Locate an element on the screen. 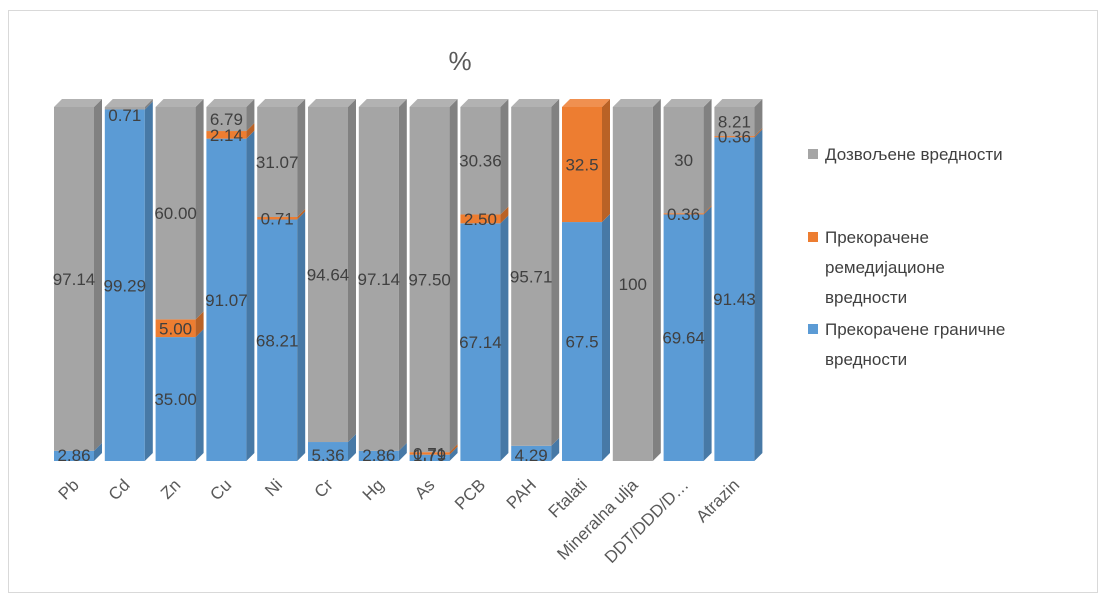 Image resolution: width=1108 pixels, height=601 pixels. legend-label-allowed: Дозвољене вредности is located at coordinates (914, 154).